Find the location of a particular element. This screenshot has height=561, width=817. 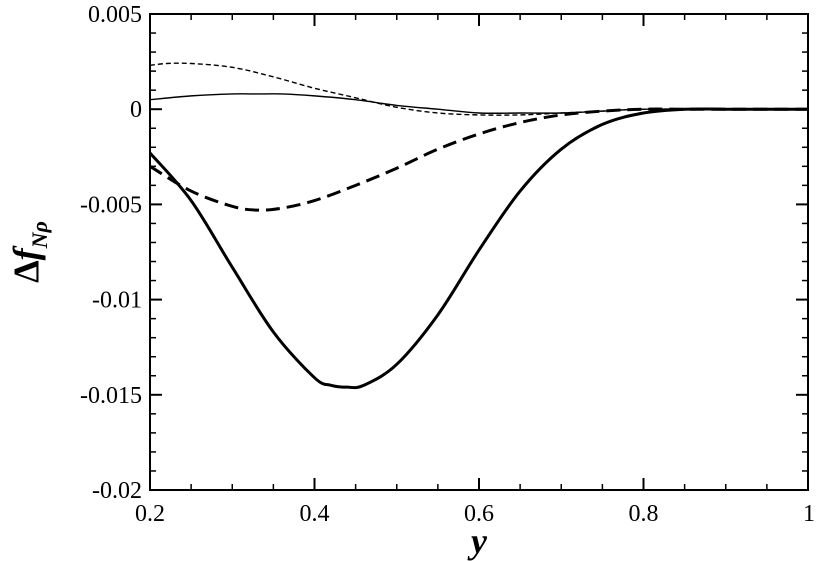

y-tick-label: -0.02 is located at coordinates (117, 491).